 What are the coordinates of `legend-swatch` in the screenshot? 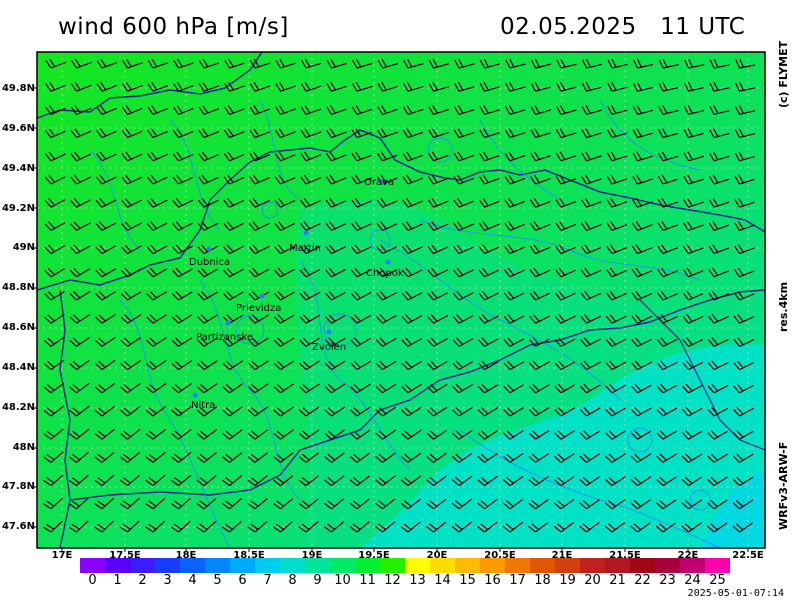 It's located at (142, 565).